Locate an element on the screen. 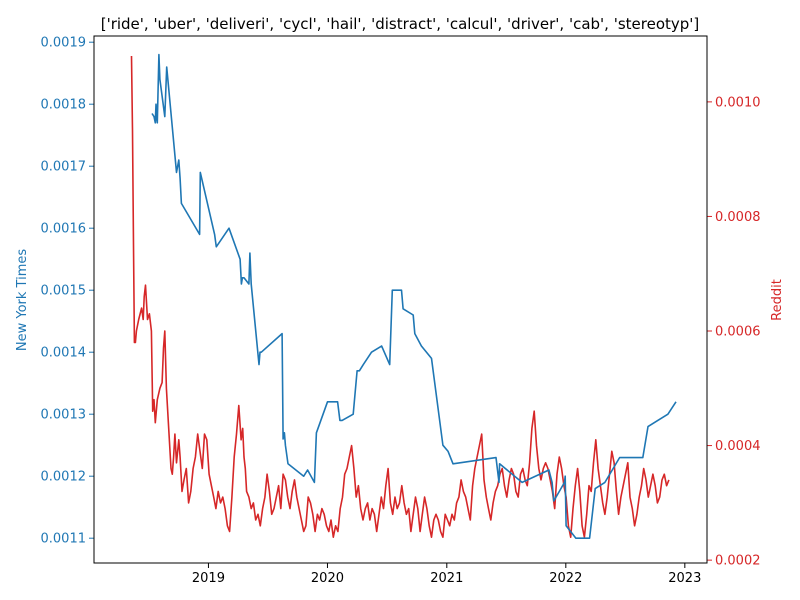 The image size is (800, 600). right-tick-label: 0.0006 is located at coordinates (738, 332).